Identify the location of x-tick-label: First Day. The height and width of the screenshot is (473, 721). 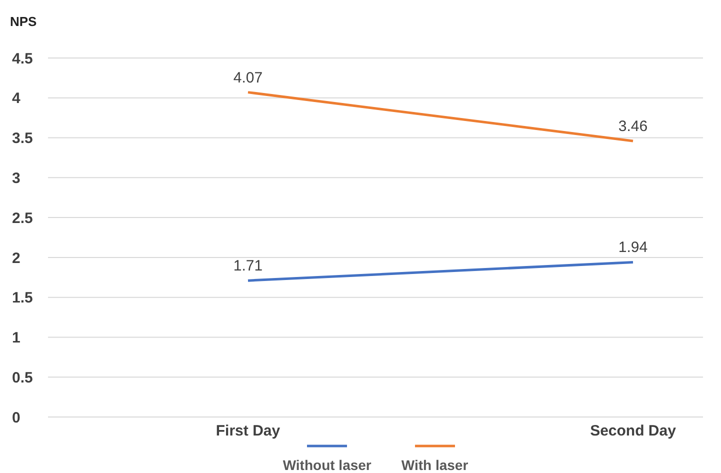
(248, 431).